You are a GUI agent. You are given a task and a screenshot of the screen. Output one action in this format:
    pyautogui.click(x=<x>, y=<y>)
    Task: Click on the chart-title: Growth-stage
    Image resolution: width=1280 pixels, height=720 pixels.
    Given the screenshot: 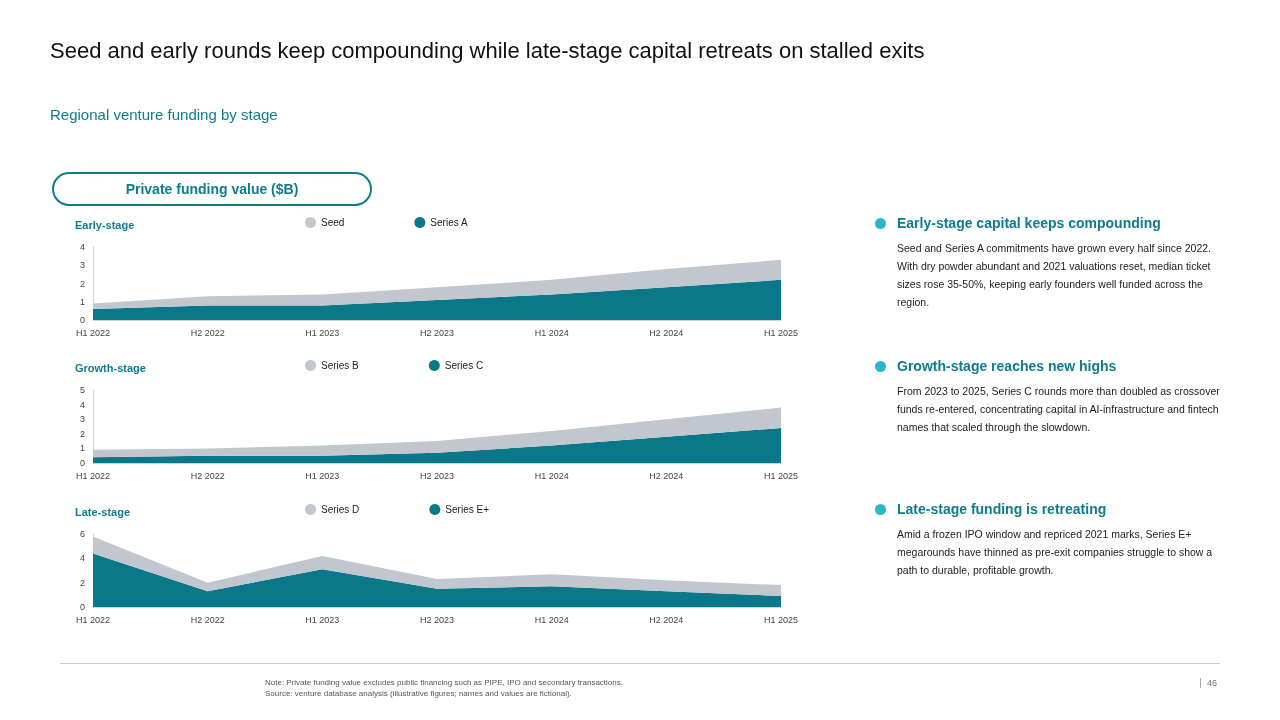 What is the action you would take?
    pyautogui.click(x=110, y=367)
    